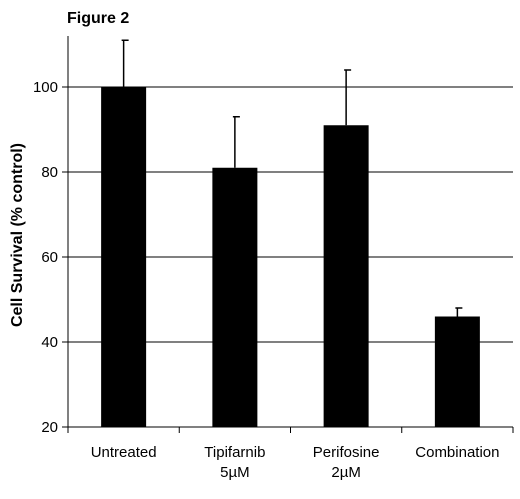  Describe the element at coordinates (49, 257) in the screenshot. I see `y-tick-label: 60` at that location.